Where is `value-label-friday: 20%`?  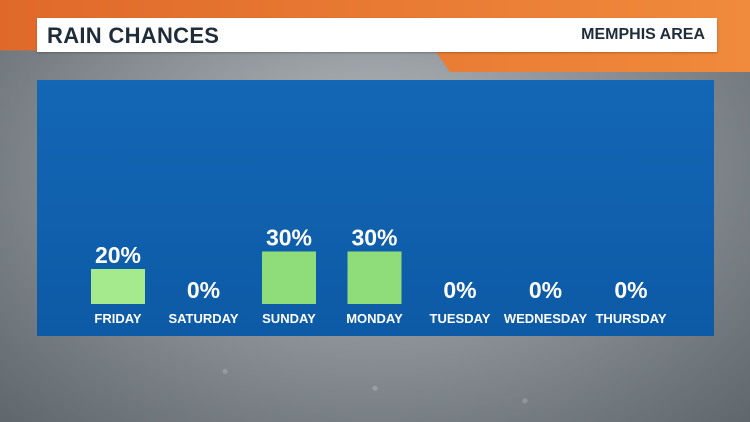
value-label-friday: 20% is located at coordinates (118, 255).